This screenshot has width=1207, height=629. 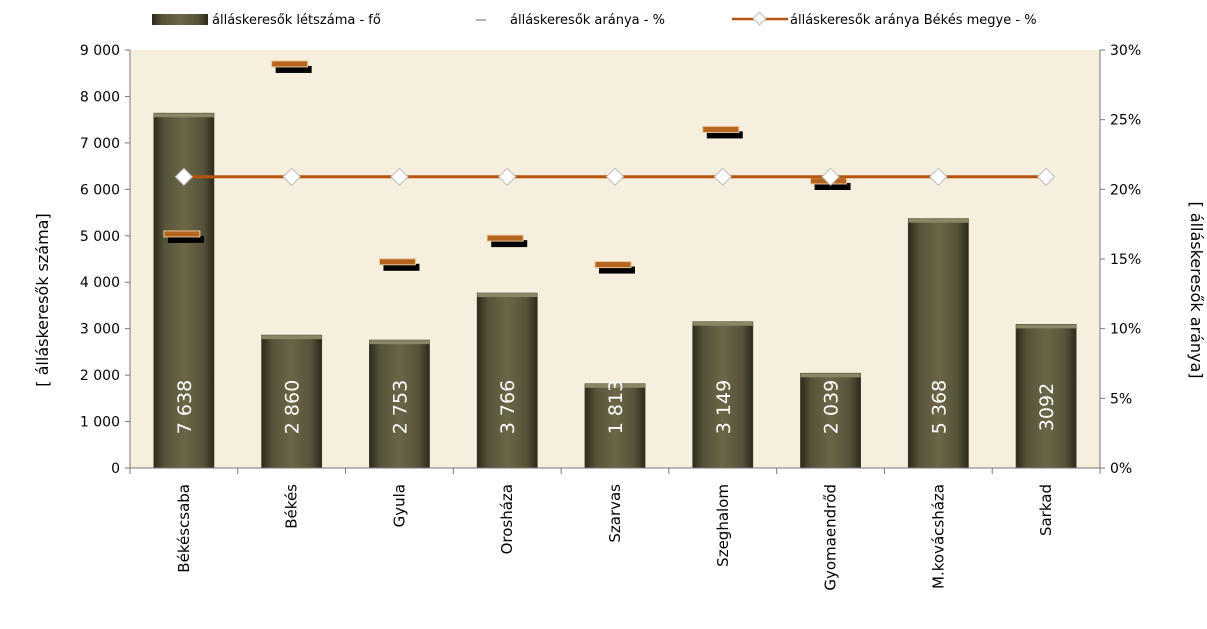 What do you see at coordinates (832, 407) in the screenshot?
I see `bar-value-label: 2 039` at bounding box center [832, 407].